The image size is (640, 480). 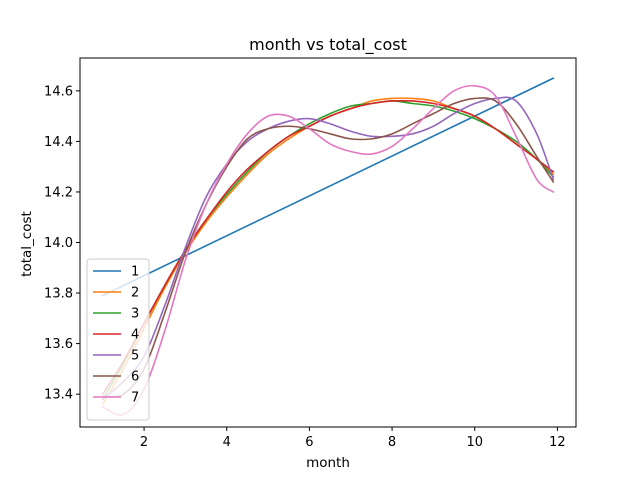 I want to click on x-axis-label: month, so click(x=328, y=463).